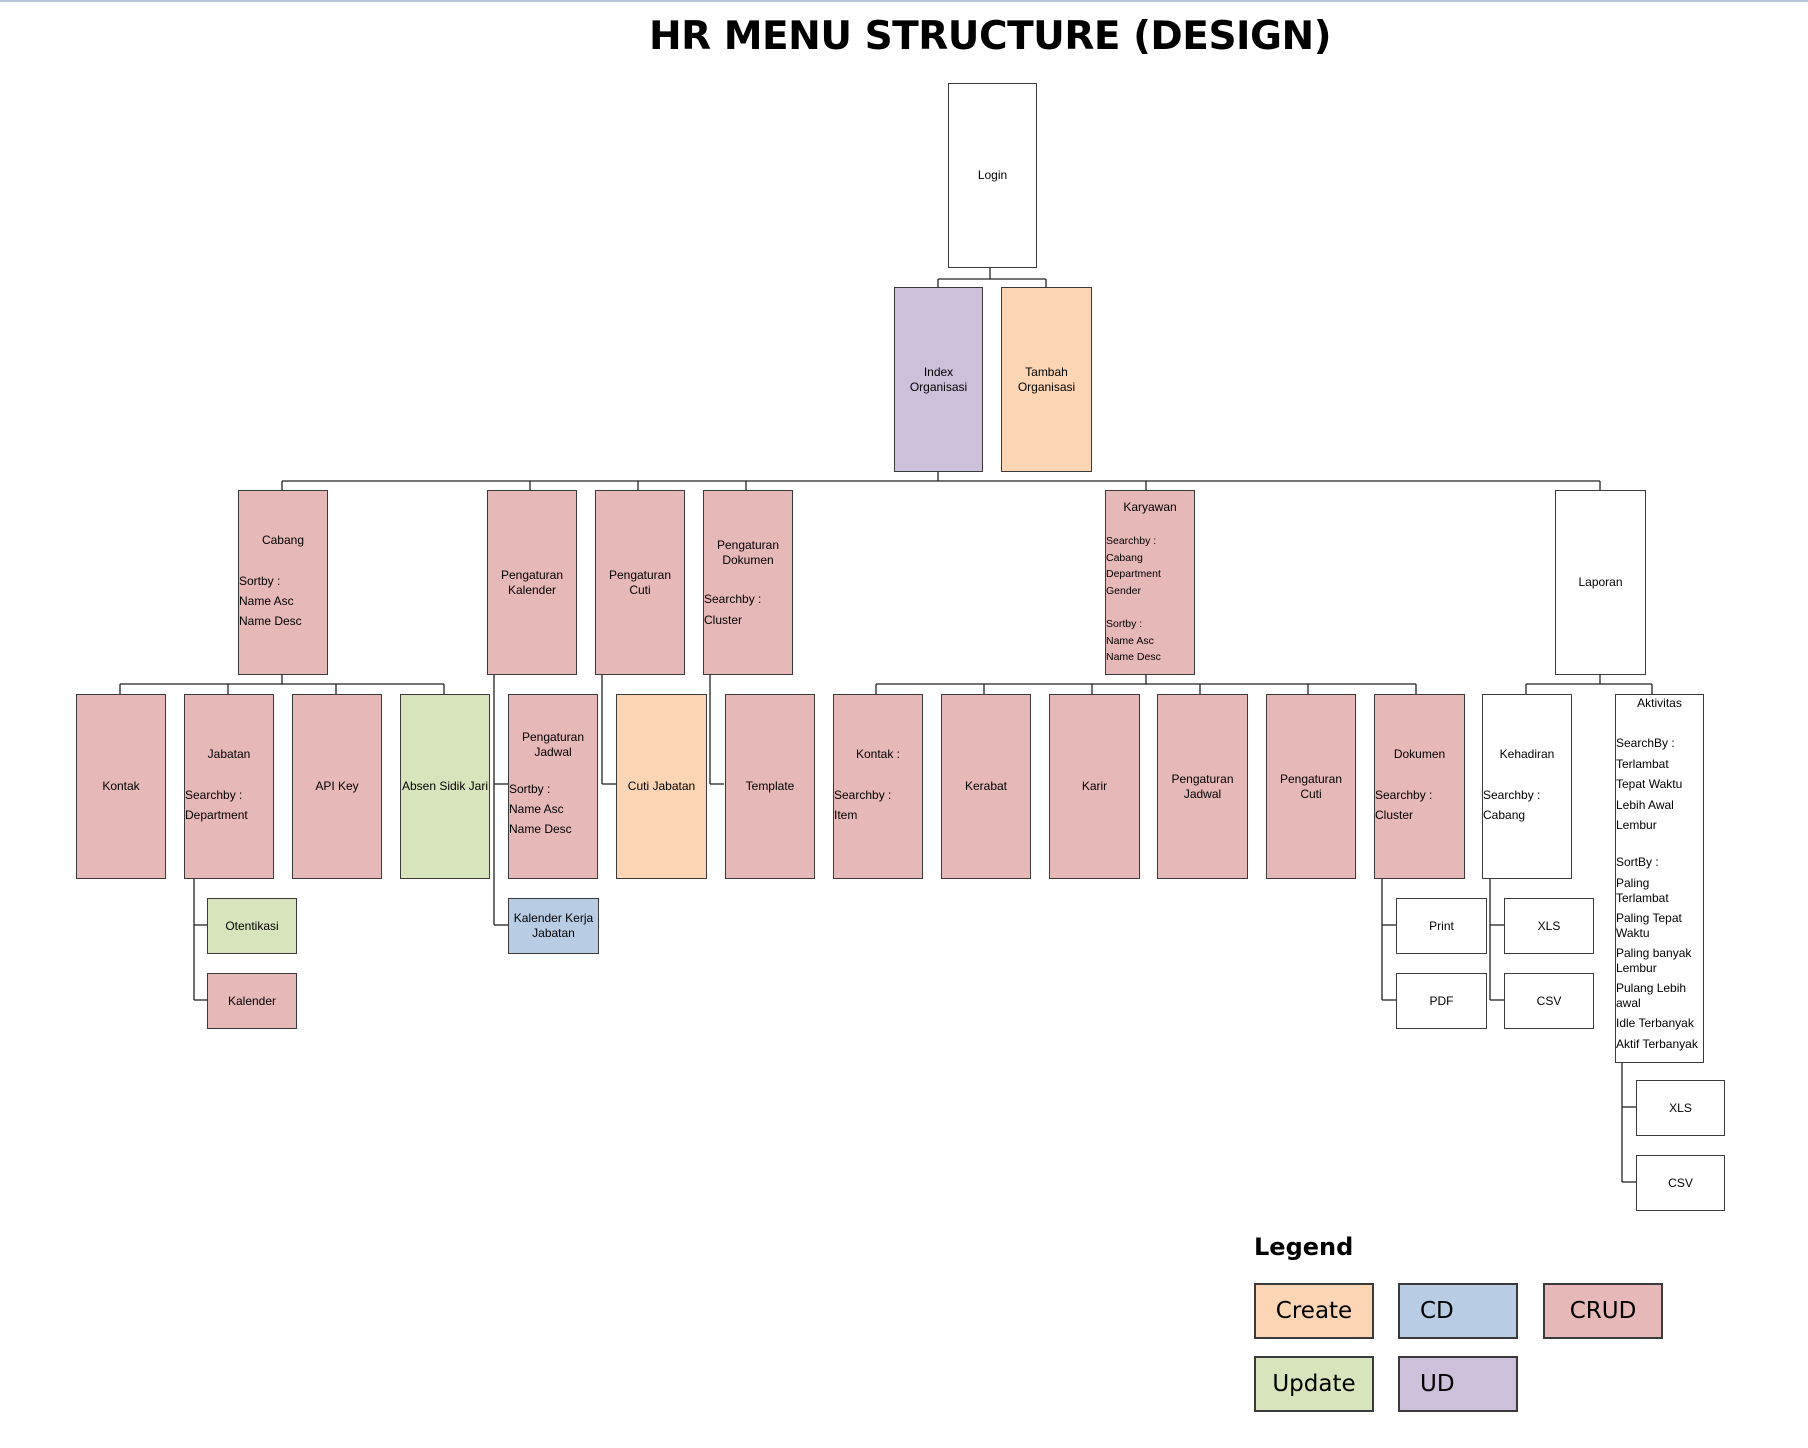 Image resolution: width=1808 pixels, height=1448 pixels. Describe the element at coordinates (216, 815) in the screenshot. I see `node-jabatan-search-1: Department` at that location.